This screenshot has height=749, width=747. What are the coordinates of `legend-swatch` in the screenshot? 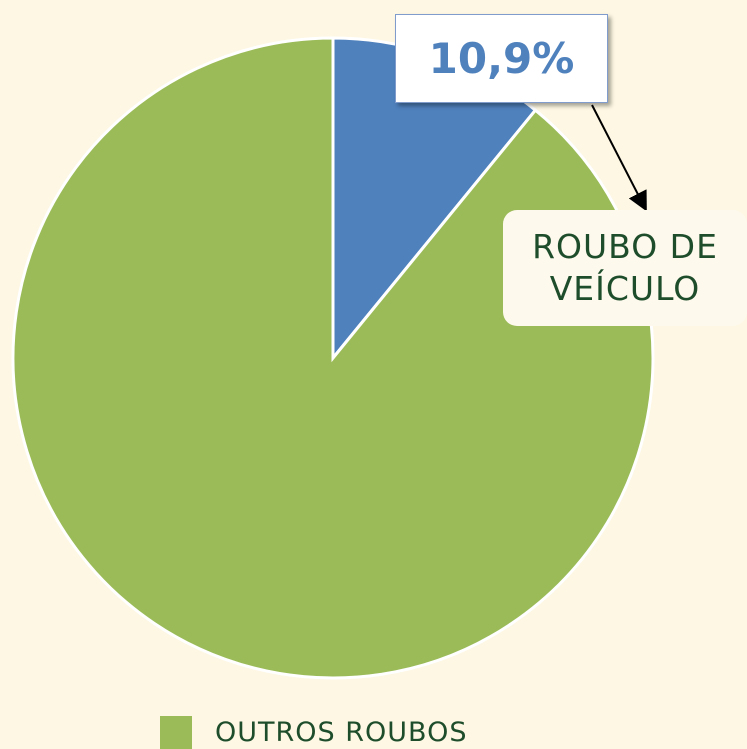 It's located at (176, 732).